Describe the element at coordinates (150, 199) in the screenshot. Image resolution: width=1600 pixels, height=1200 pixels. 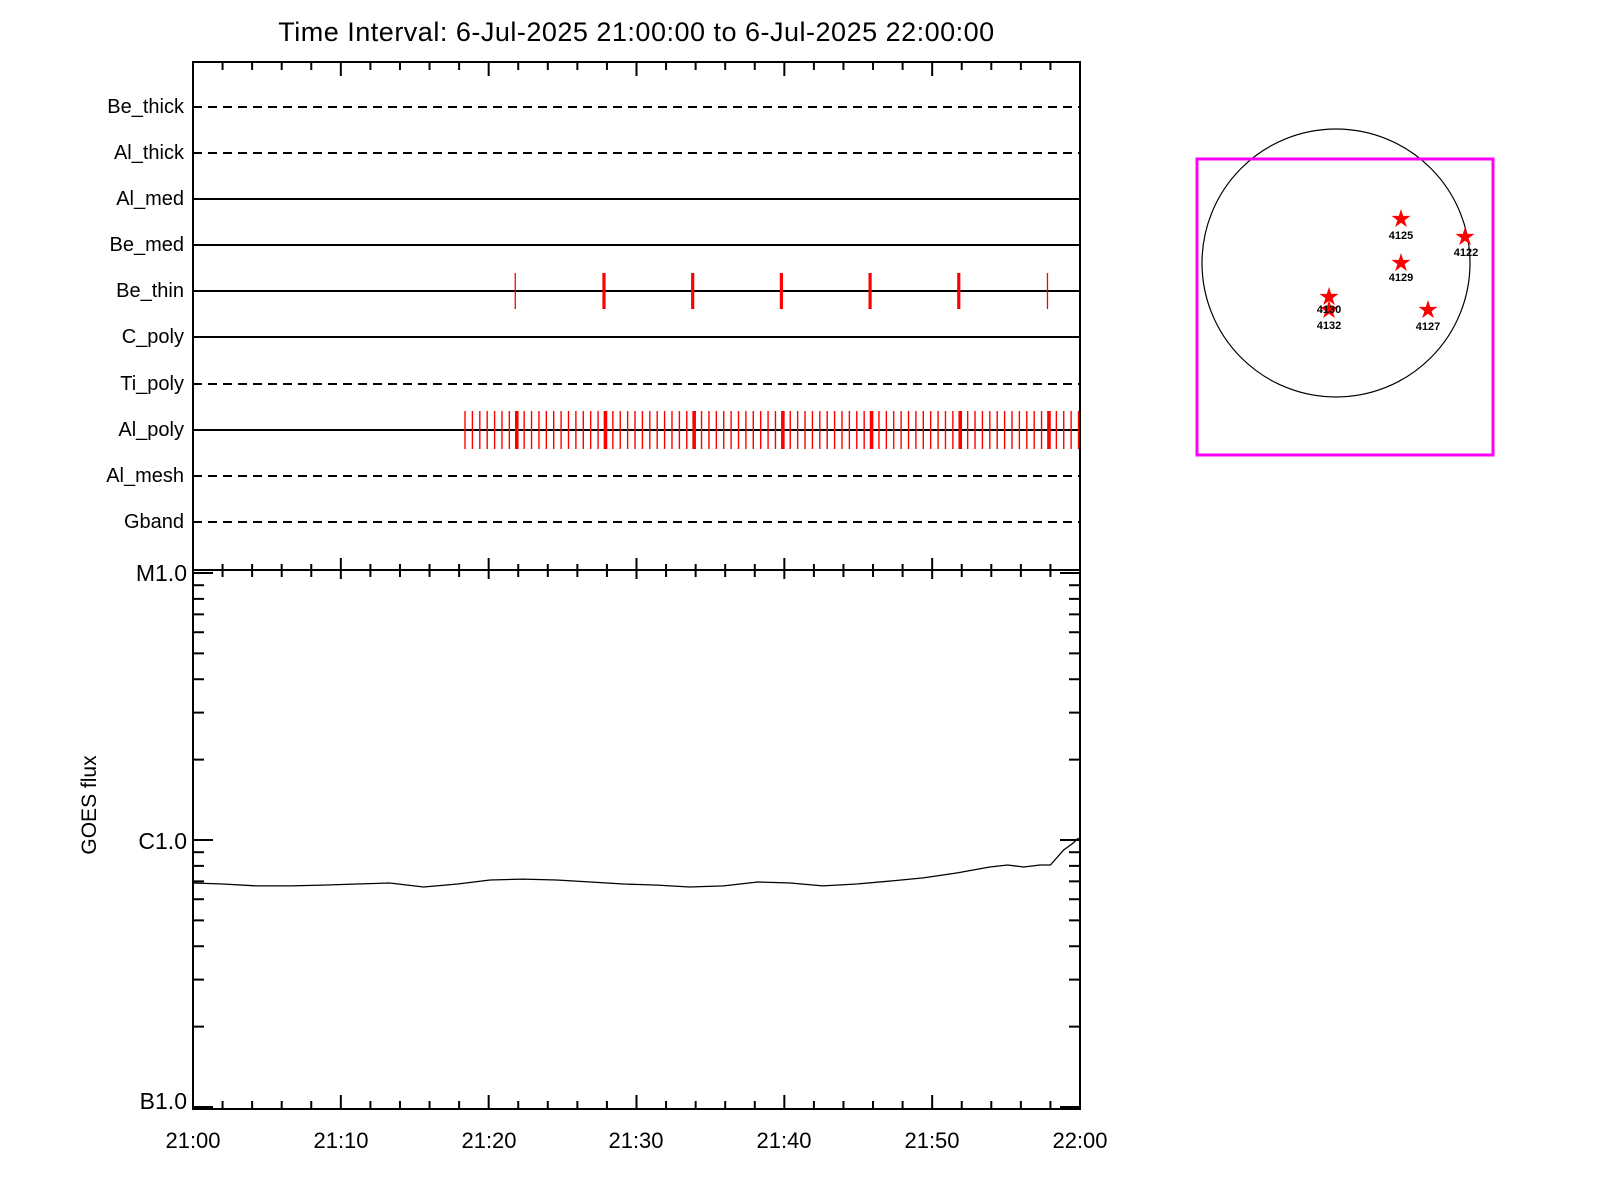
I see `filter-label-al-med: Al_med` at that location.